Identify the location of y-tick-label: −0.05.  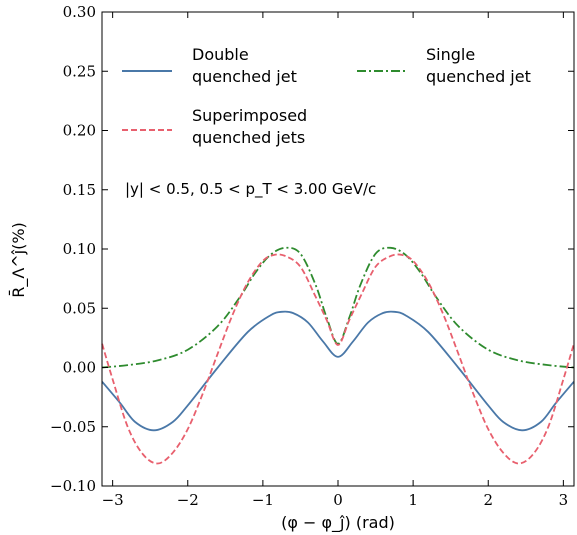
(73, 427).